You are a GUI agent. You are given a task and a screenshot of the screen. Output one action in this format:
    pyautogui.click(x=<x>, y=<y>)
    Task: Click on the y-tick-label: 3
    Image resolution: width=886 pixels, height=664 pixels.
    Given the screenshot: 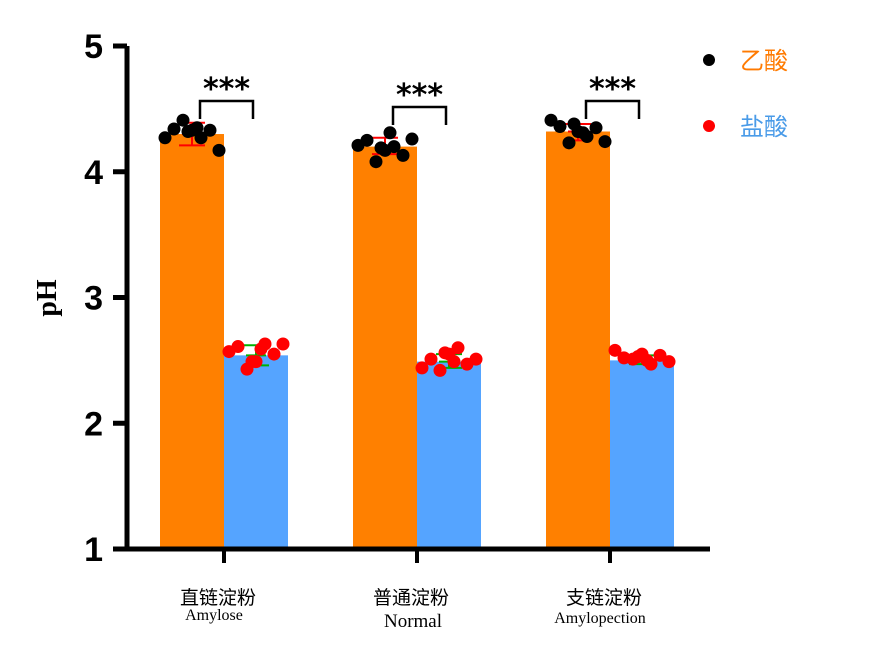 What is the action you would take?
    pyautogui.click(x=93, y=299)
    